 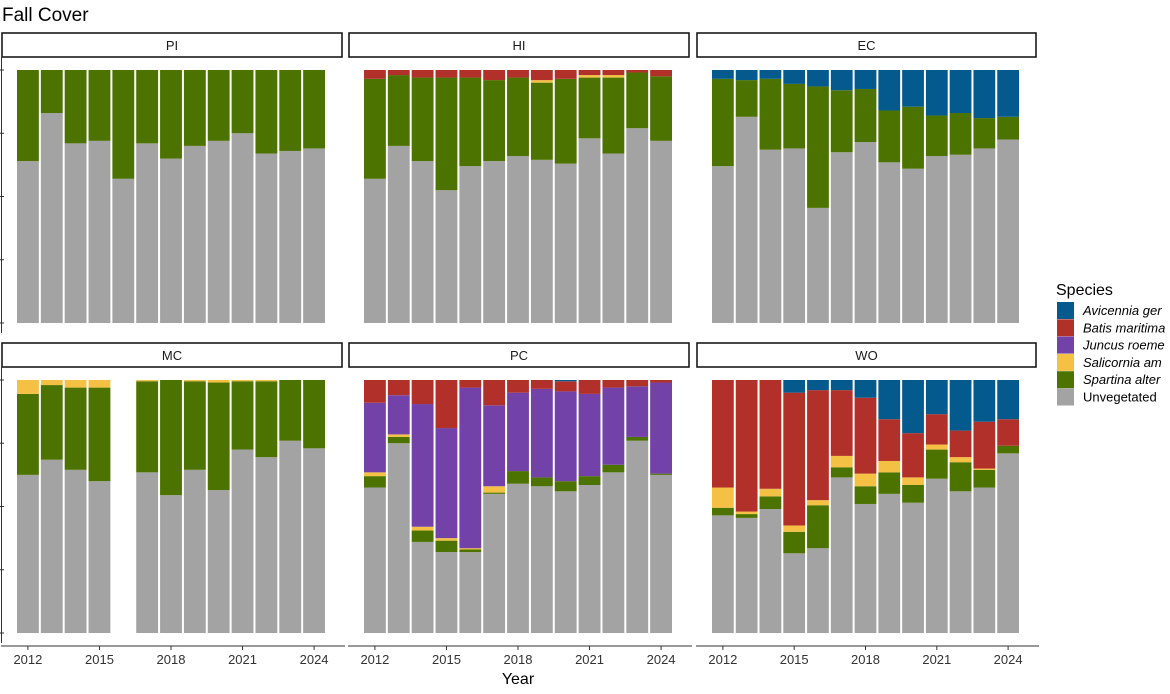 What do you see at coordinates (218, 196) in the screenshot?
I see `bar-pi-2020` at bounding box center [218, 196].